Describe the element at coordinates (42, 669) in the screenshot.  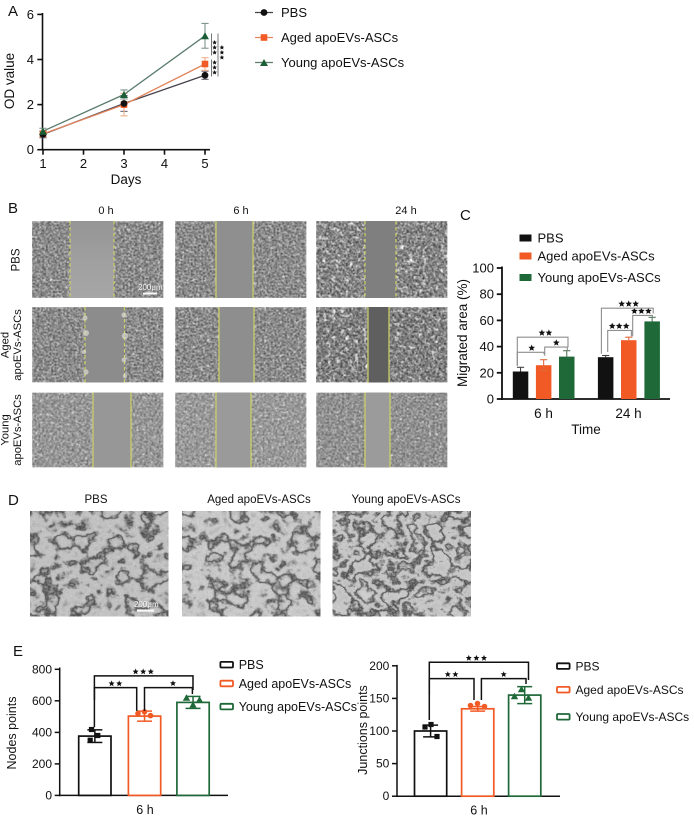
I see `svg-text: 800` at that location.